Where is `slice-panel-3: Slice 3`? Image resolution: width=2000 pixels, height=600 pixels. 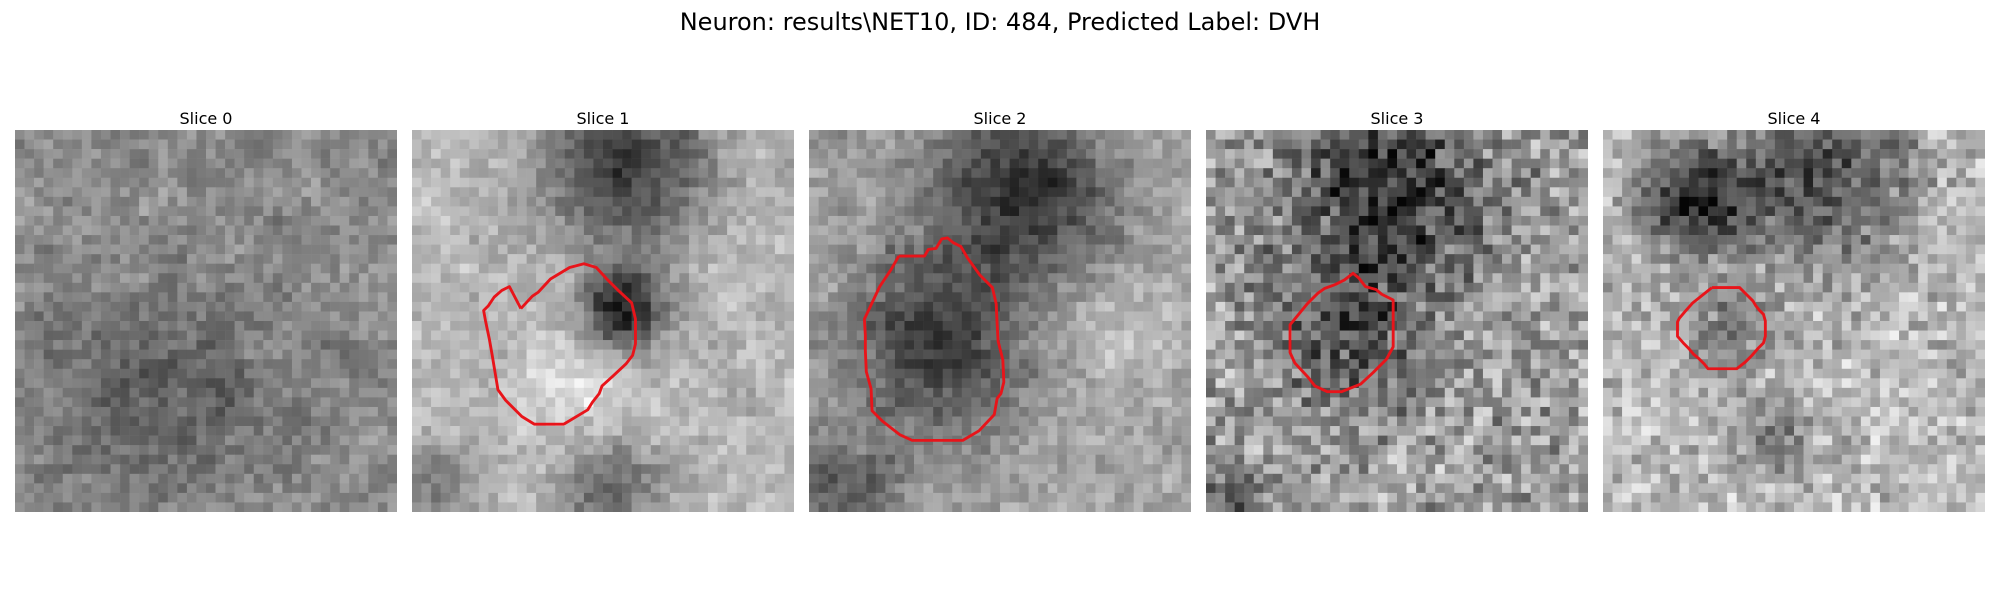
slice-panel-3: Slice 3 is located at coordinates (1397, 310).